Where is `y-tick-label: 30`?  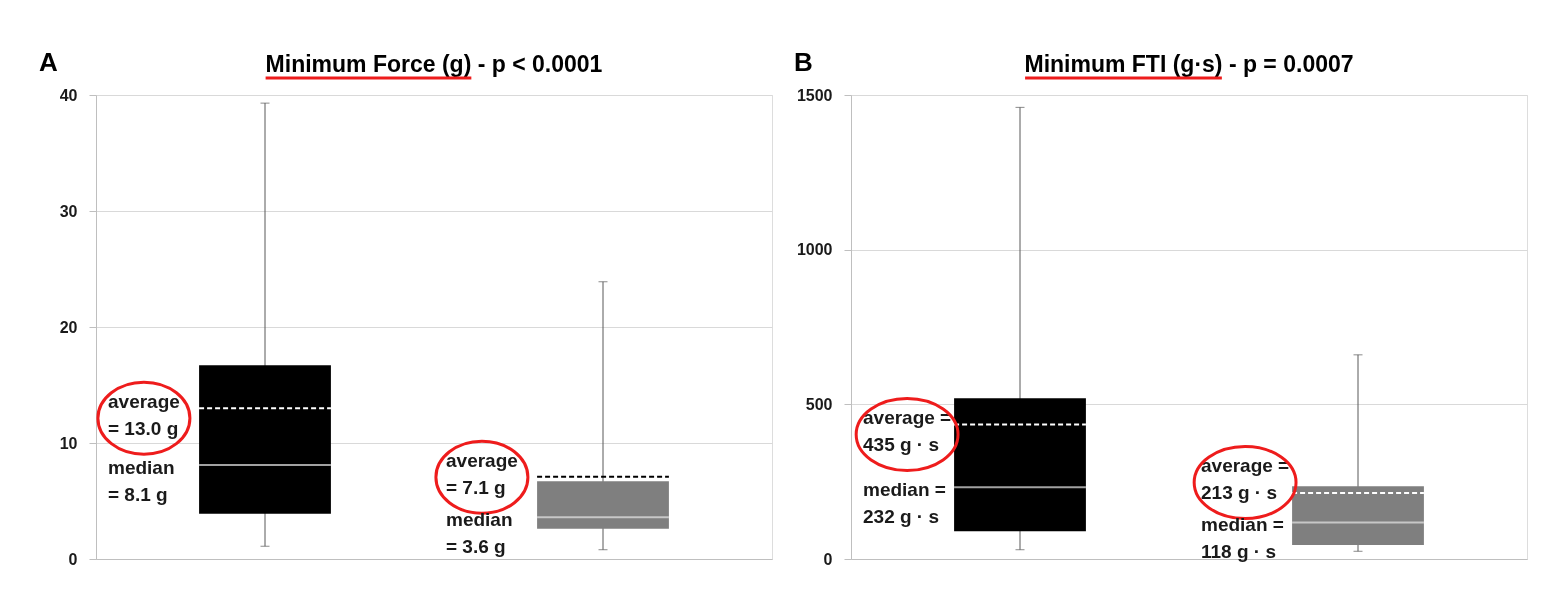
y-tick-label: 30 is located at coordinates (68, 211).